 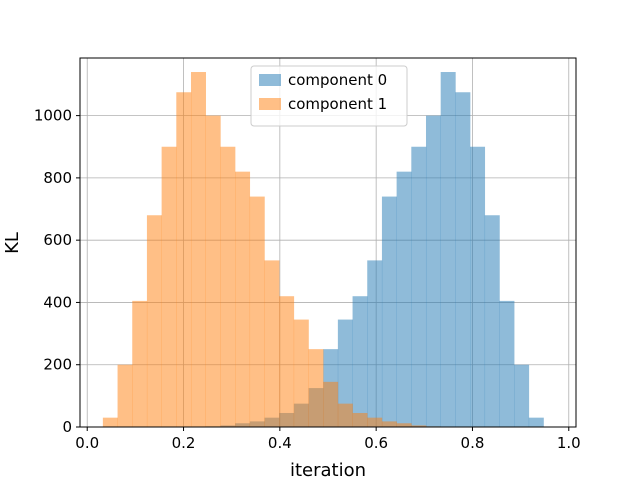 I want to click on x-tick-label: 1.0, so click(x=569, y=443).